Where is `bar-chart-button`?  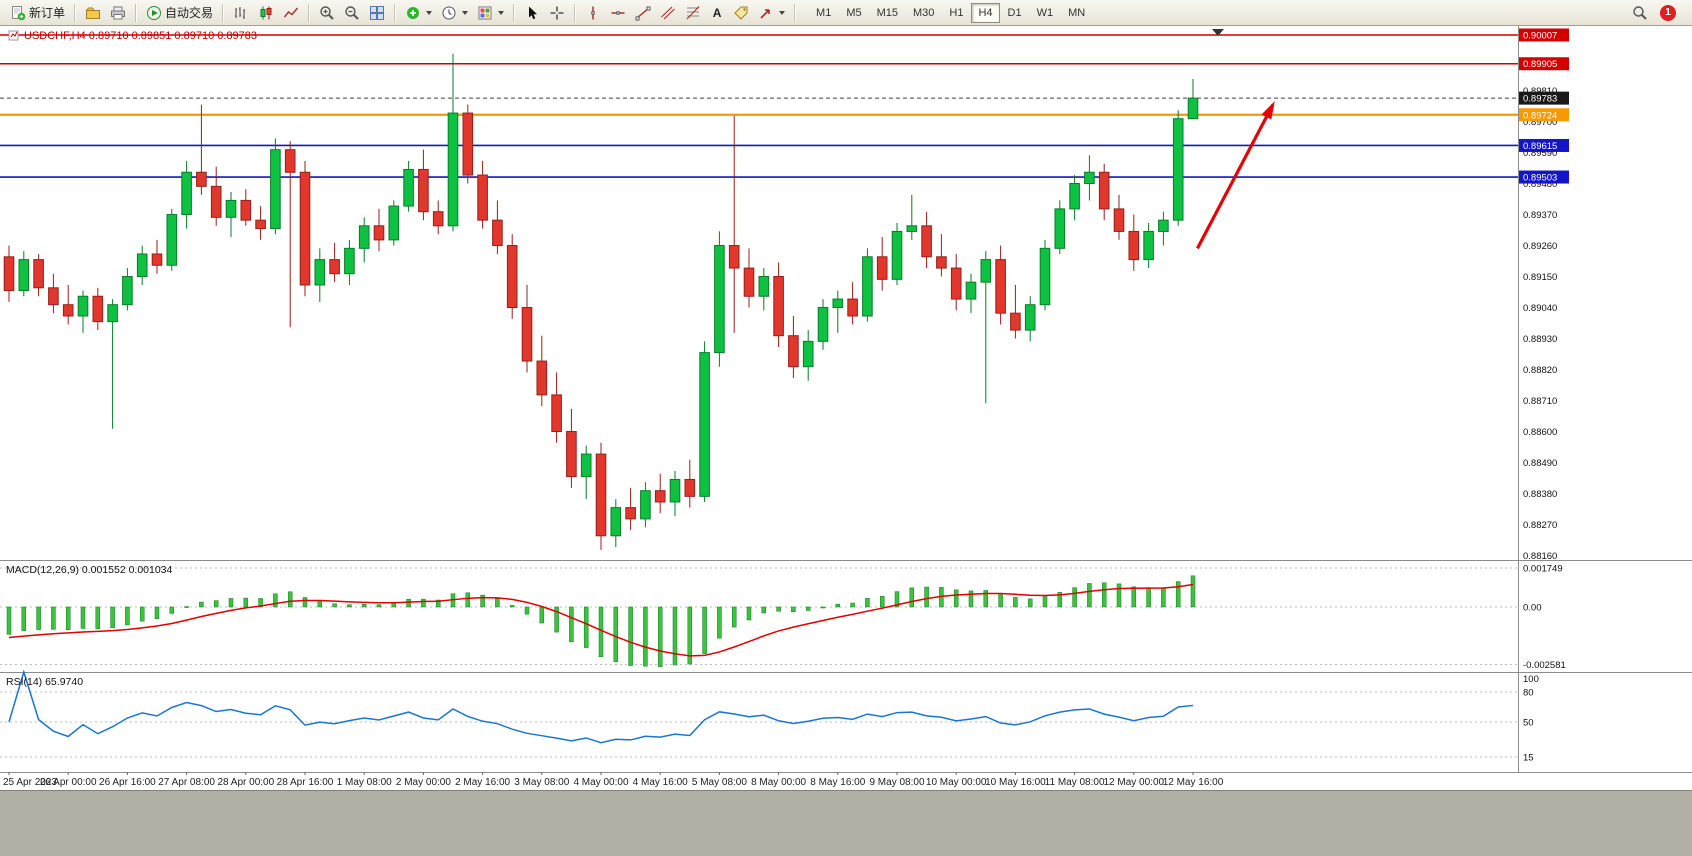 bar-chart-button is located at coordinates (241, 13).